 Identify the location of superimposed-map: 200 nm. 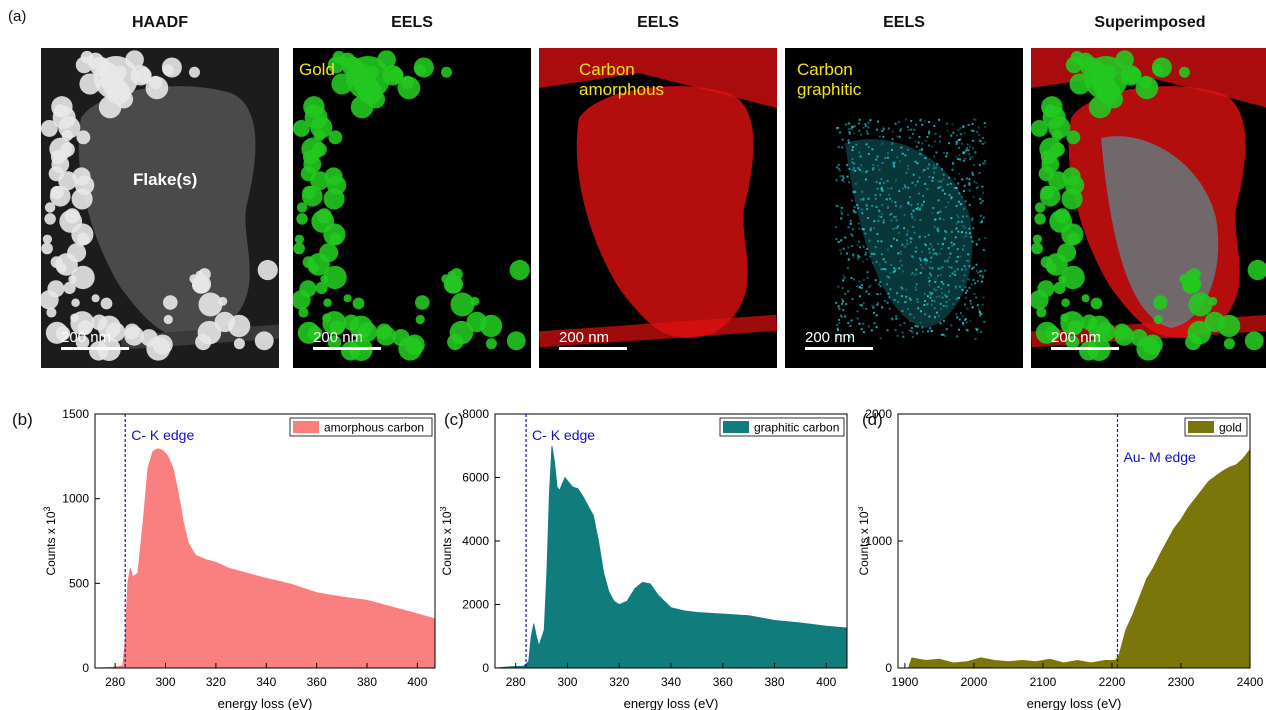
(1148, 208).